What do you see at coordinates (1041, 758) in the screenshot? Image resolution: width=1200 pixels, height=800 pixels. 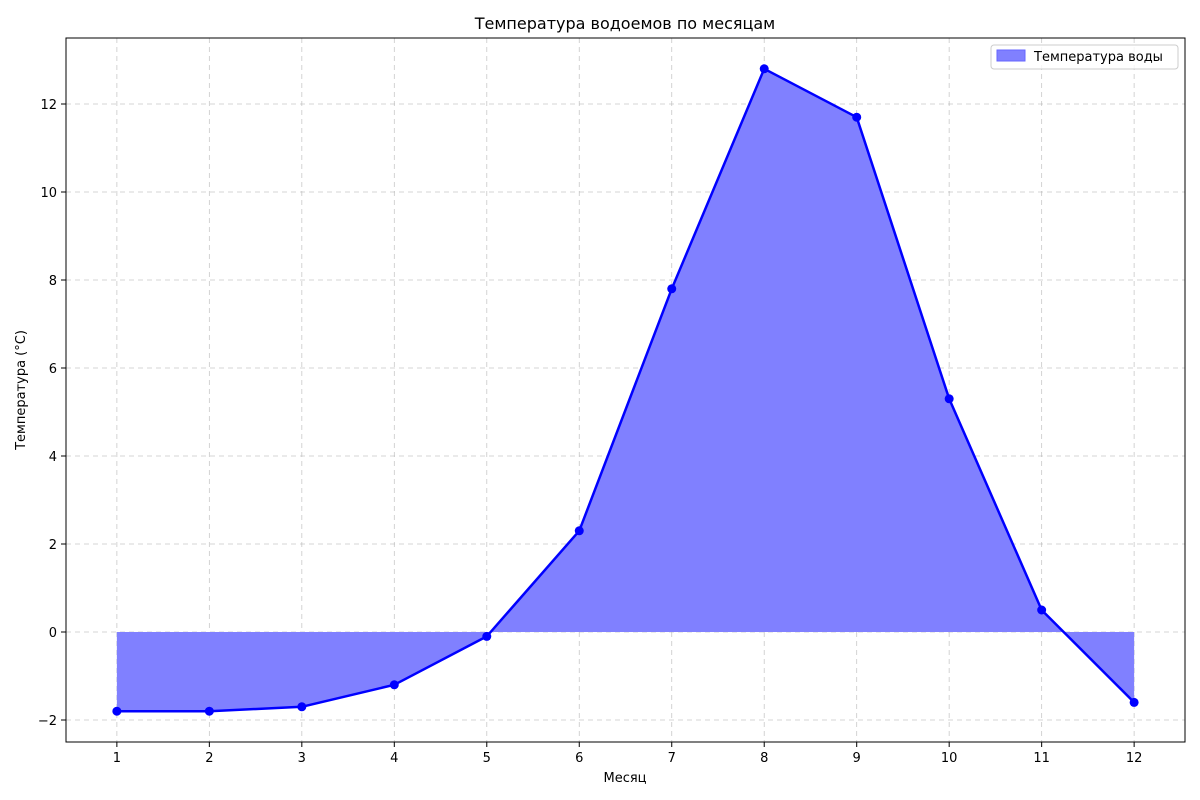 I see `x-tick-label: 11` at bounding box center [1041, 758].